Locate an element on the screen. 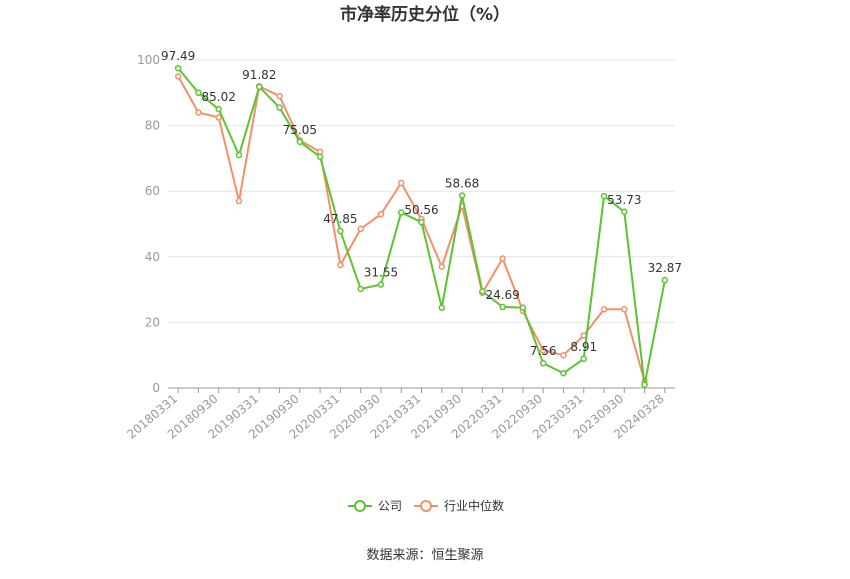  data-label: 85.02 is located at coordinates (219, 97).